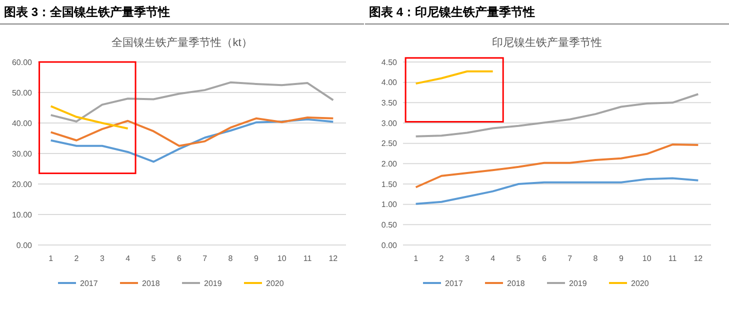 Image resolution: width=729 pixels, height=323 pixels. Describe the element at coordinates (22, 153) in the screenshot. I see `y-tick-label: 30.00` at that location.